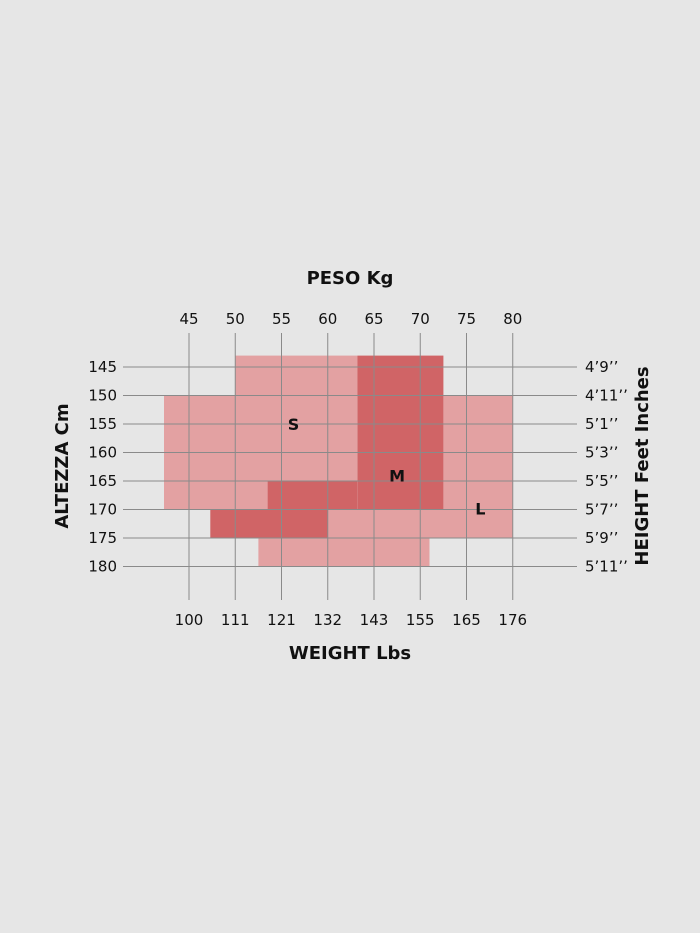 The width and height of the screenshot is (700, 933). I want to click on left-tick-label: 170, so click(102, 510).